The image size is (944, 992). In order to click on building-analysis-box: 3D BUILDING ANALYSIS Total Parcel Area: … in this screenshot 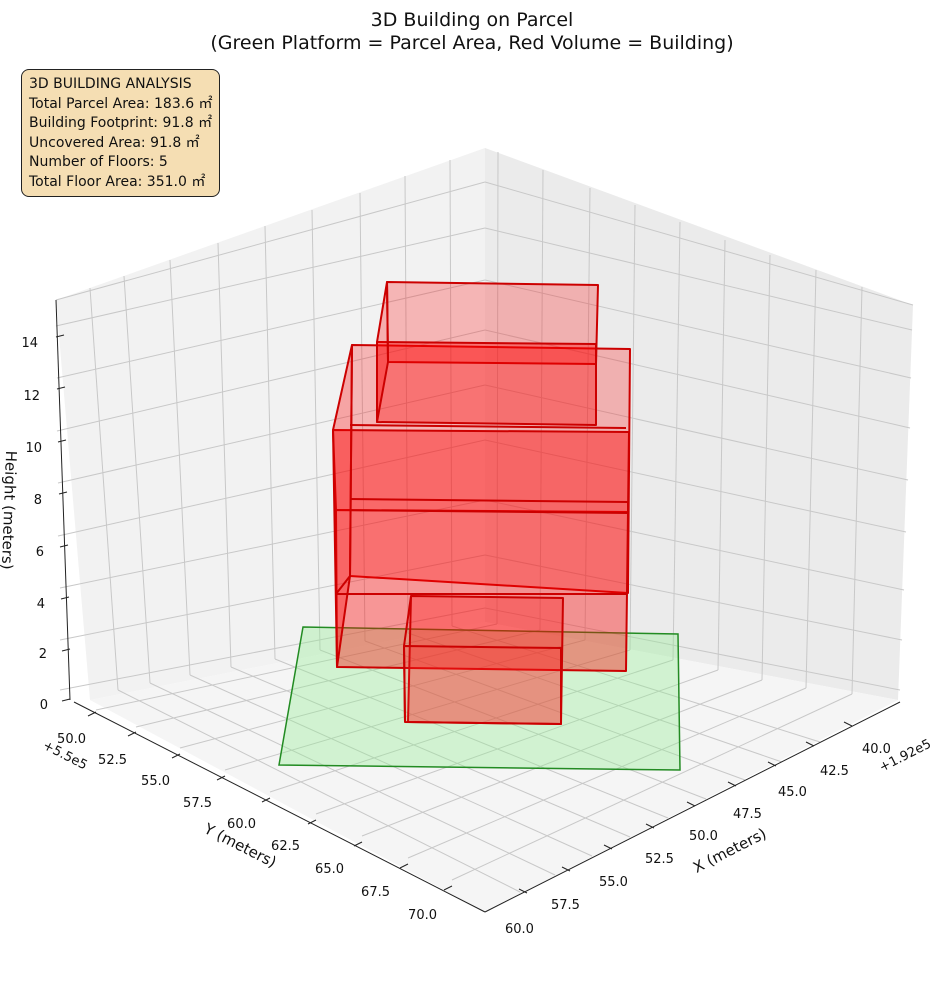, I will do `click(120, 133)`.